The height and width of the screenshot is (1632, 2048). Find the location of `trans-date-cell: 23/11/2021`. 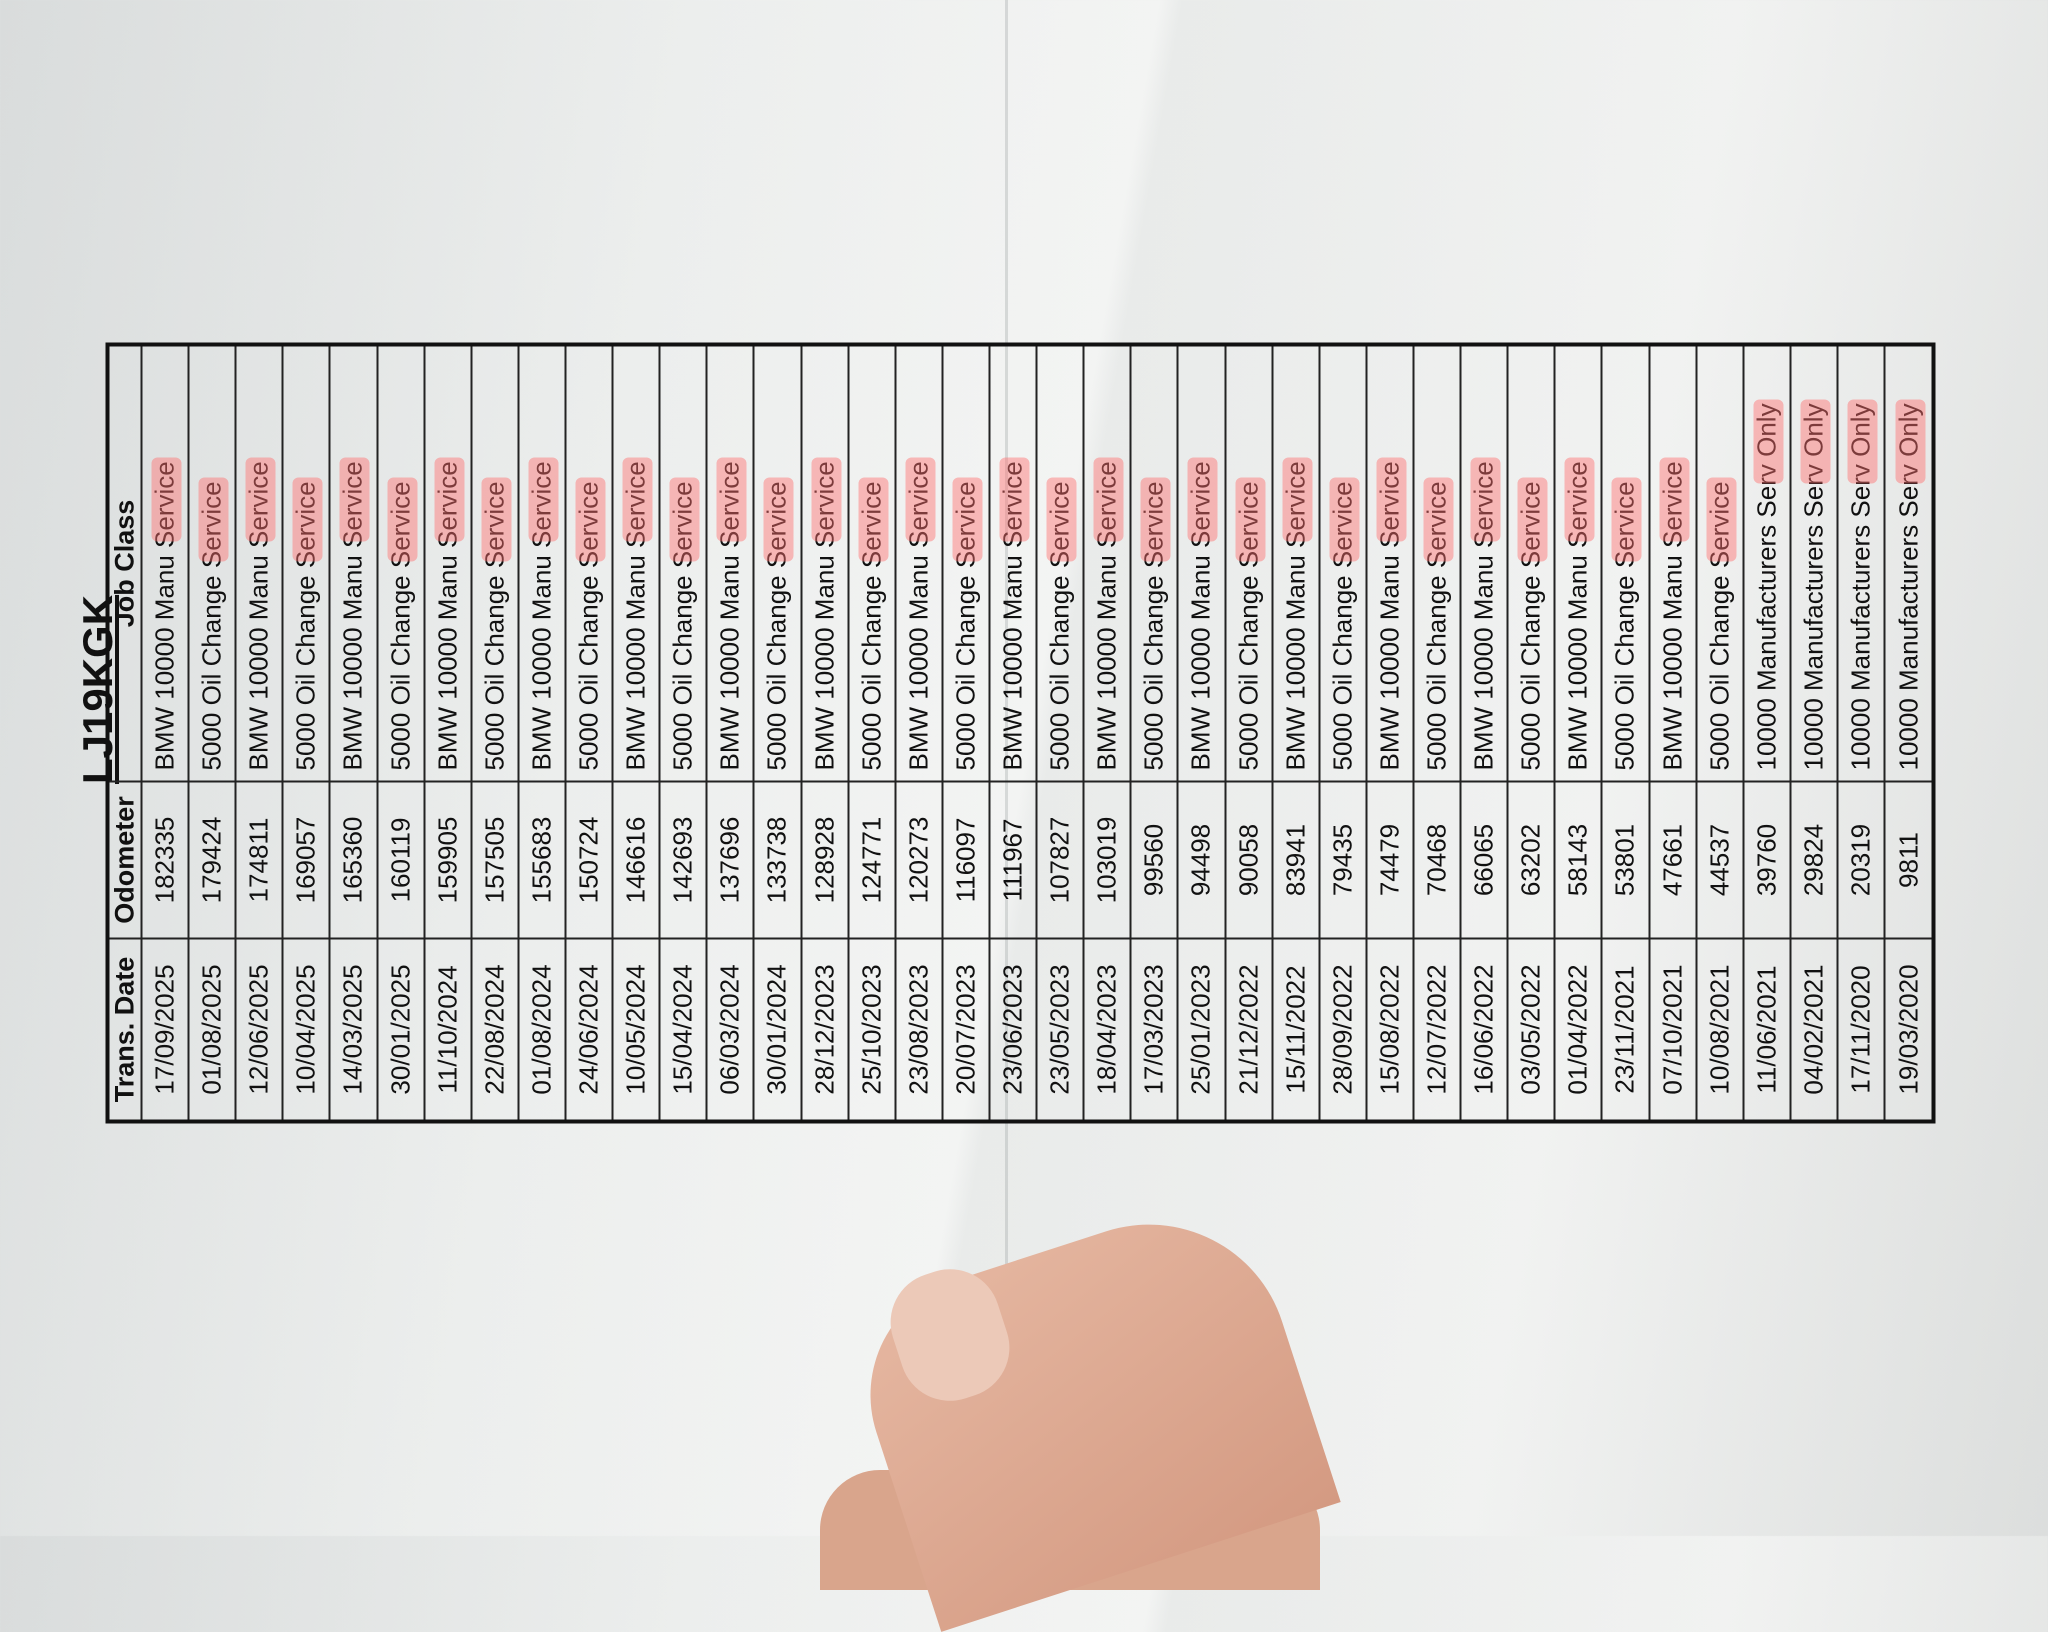

trans-date-cell: 23/11/2021 is located at coordinates (1625, 1030).